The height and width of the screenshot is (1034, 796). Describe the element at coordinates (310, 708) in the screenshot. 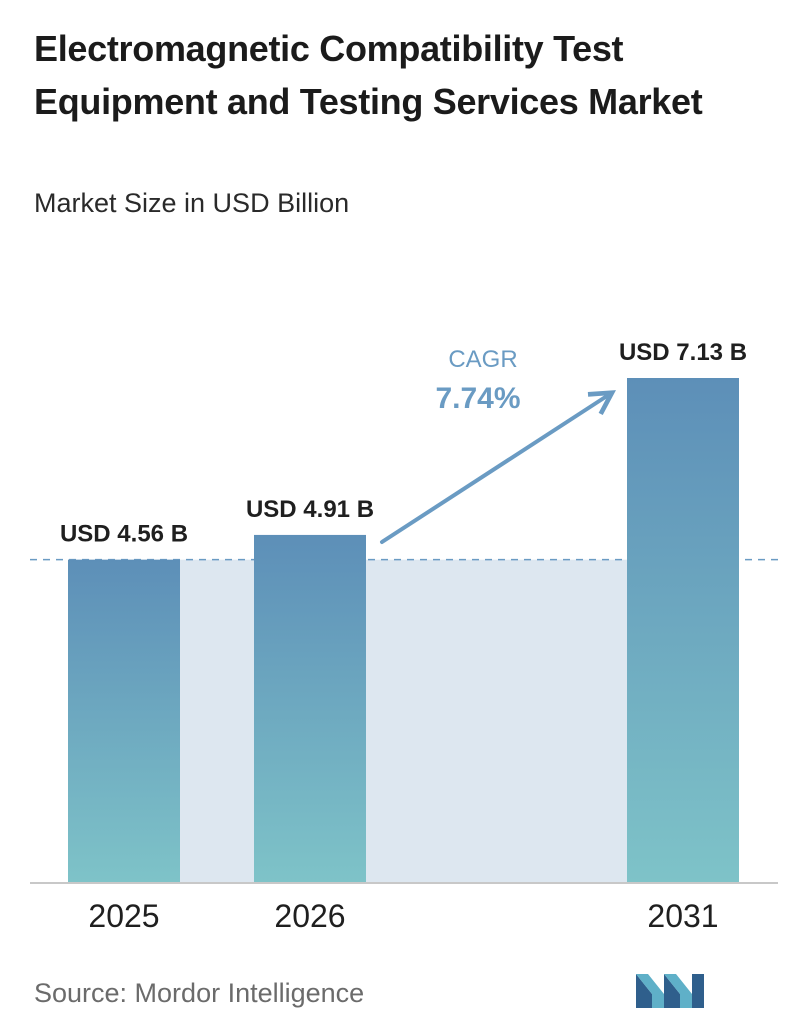

I see `bar-2026` at that location.